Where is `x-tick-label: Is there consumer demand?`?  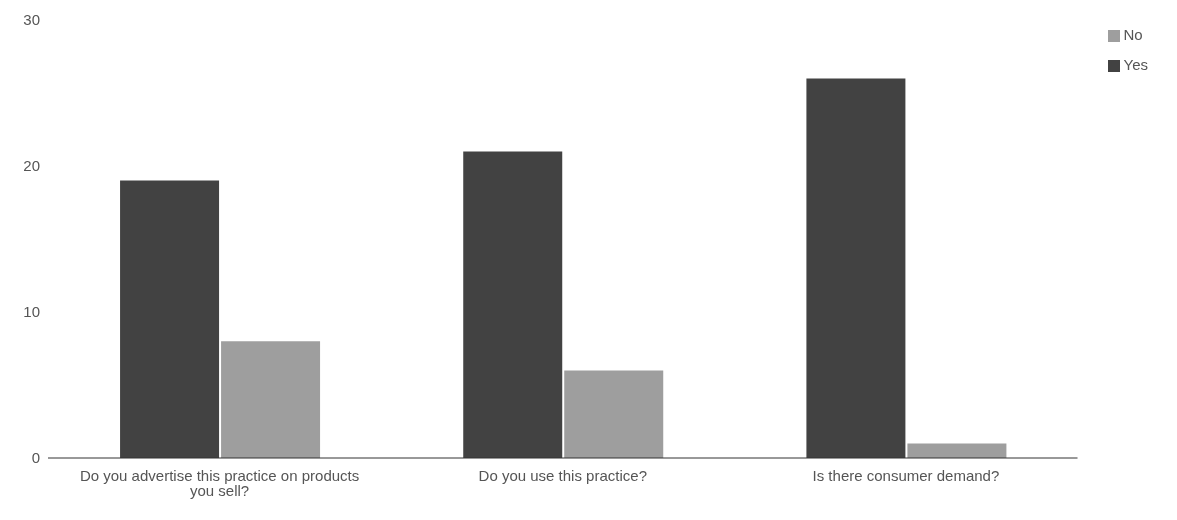 x-tick-label: Is there consumer demand? is located at coordinates (906, 475).